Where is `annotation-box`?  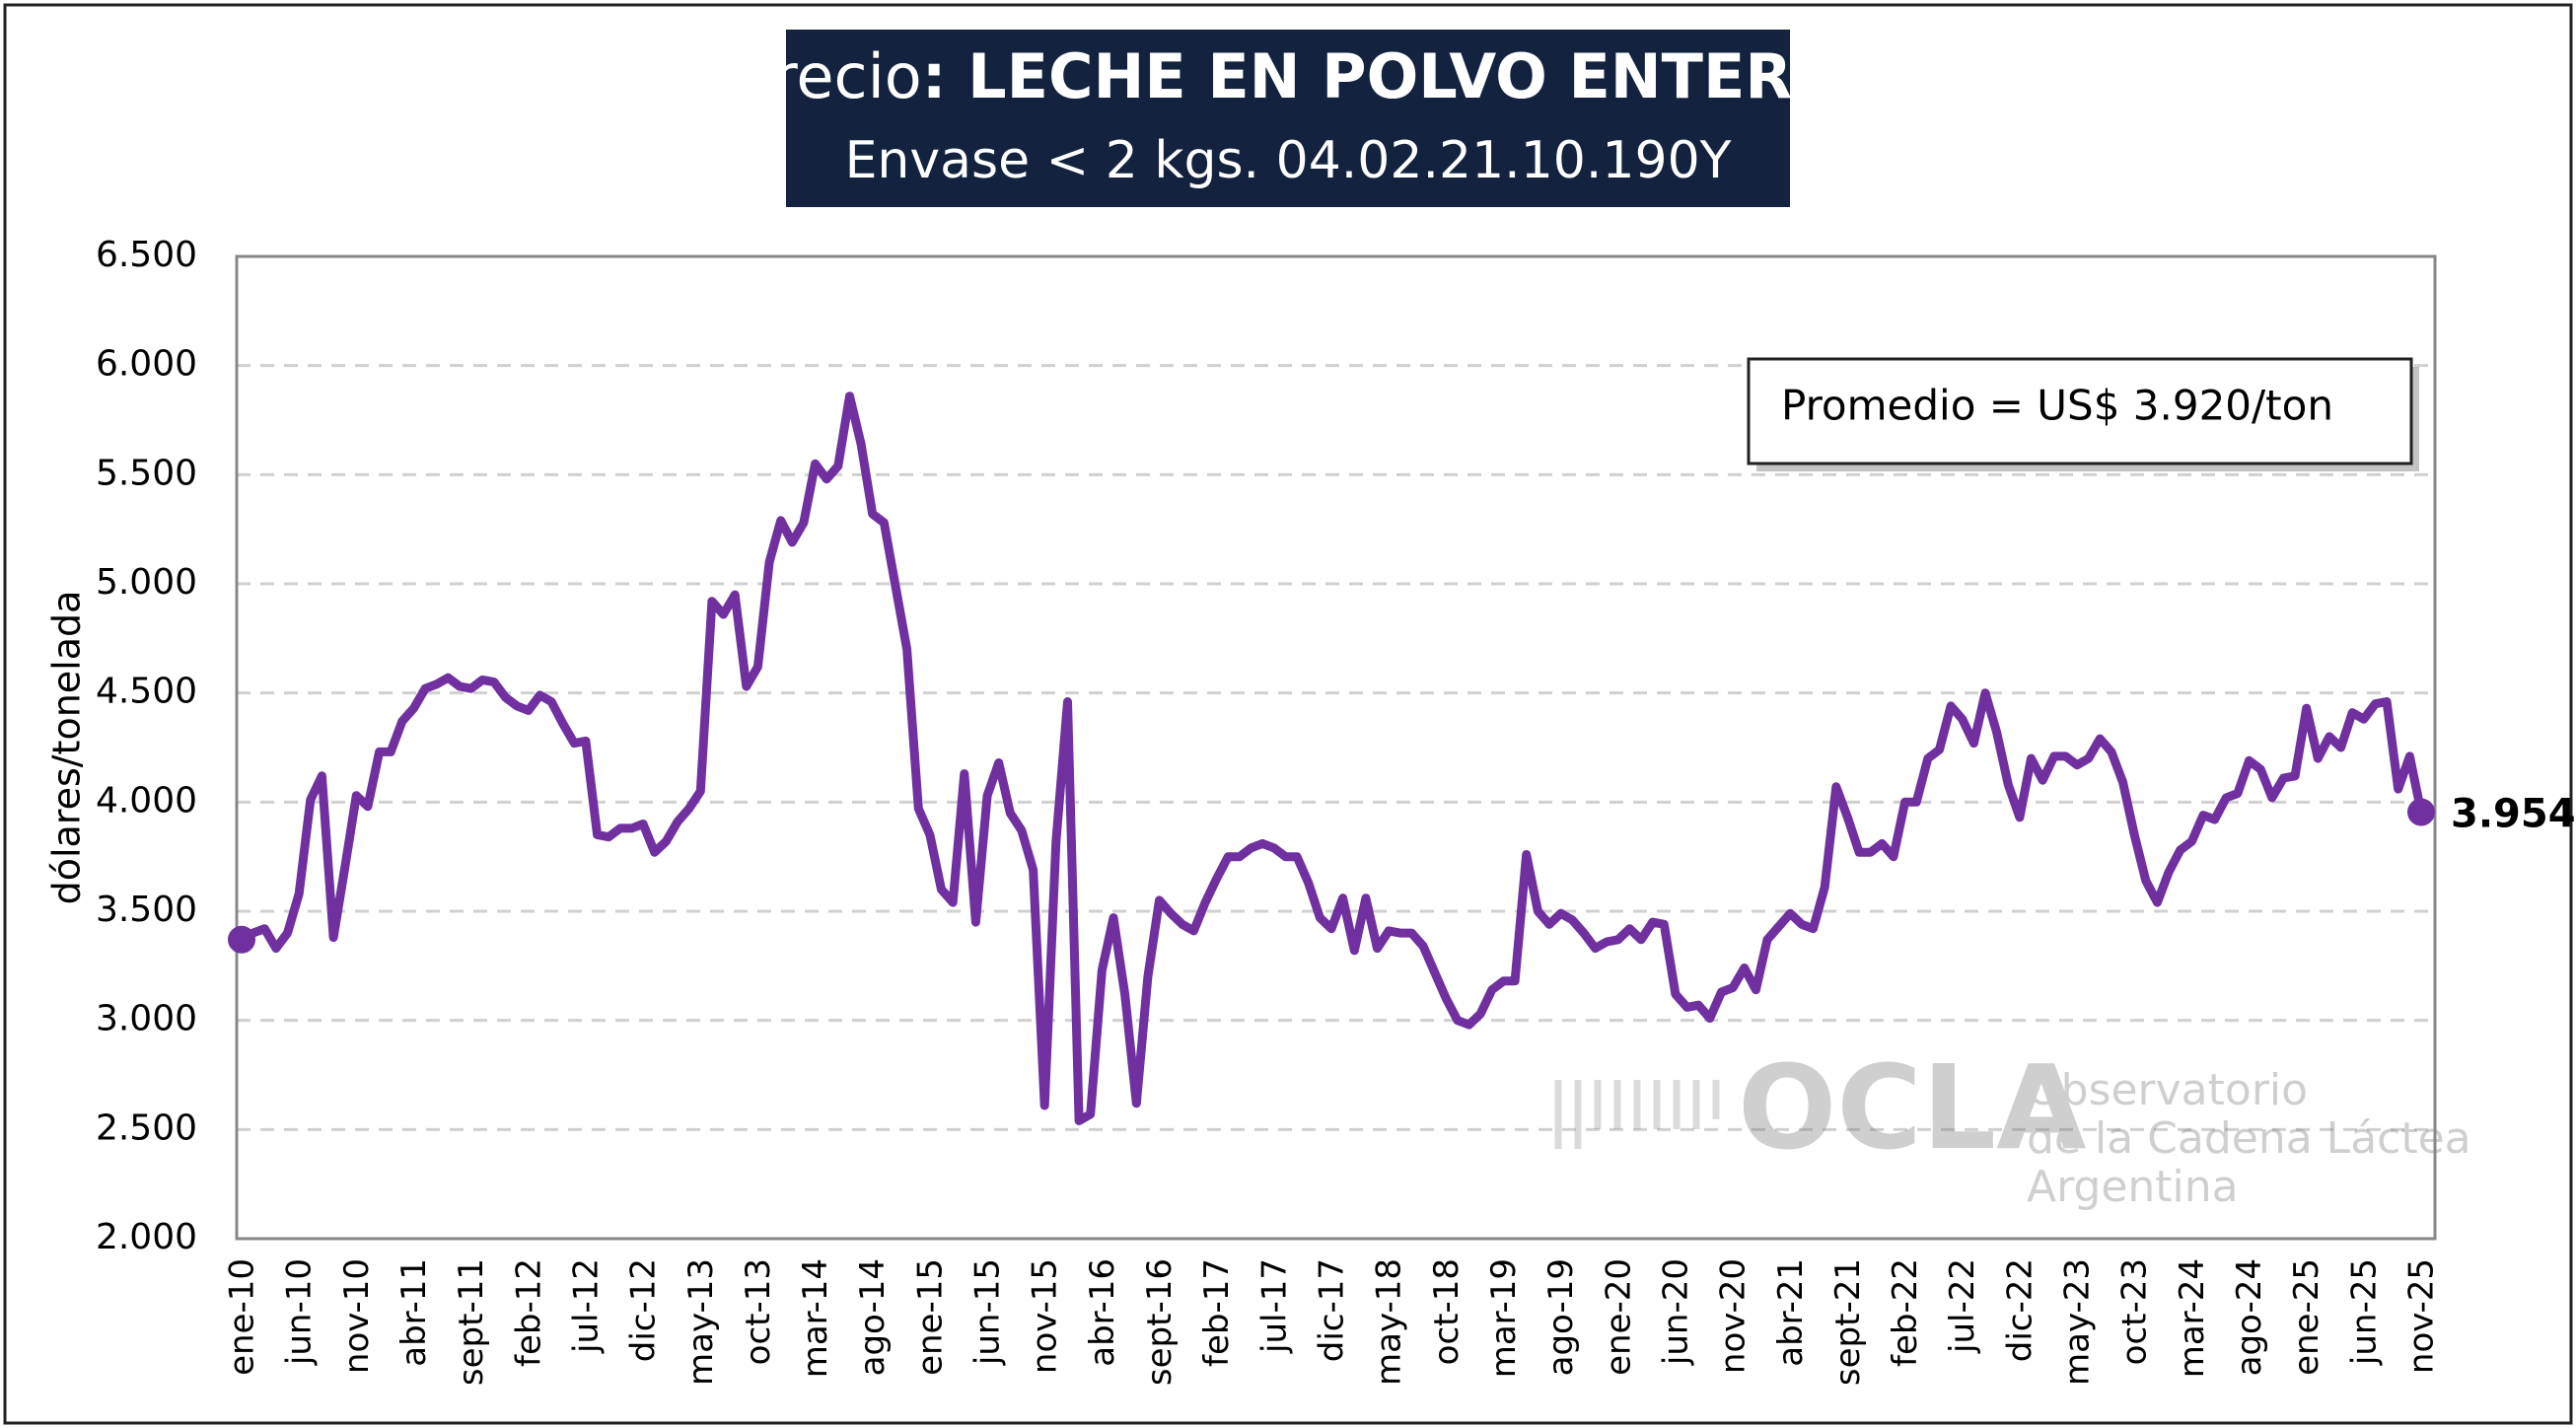
annotation-box is located at coordinates (2080, 411).